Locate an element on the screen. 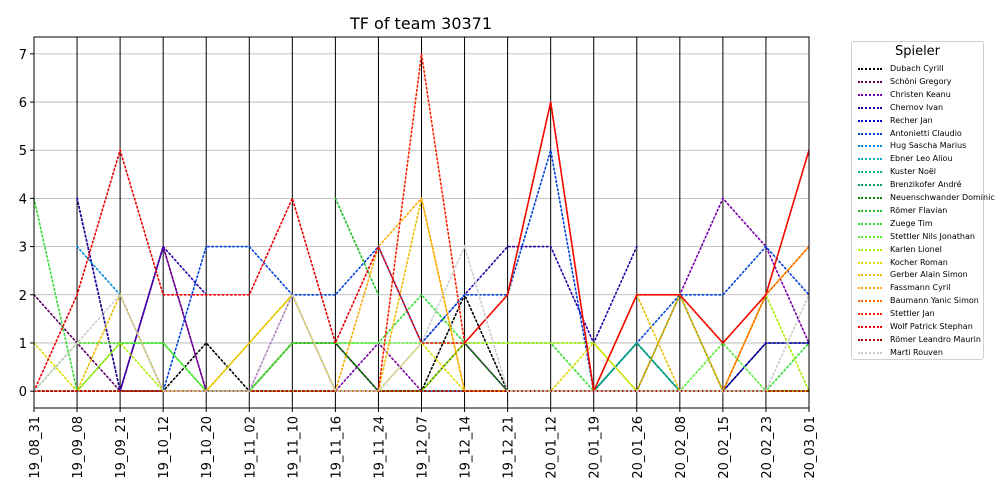 The width and height of the screenshot is (1000, 500). legend-label: Römer Flavian is located at coordinates (919, 210).